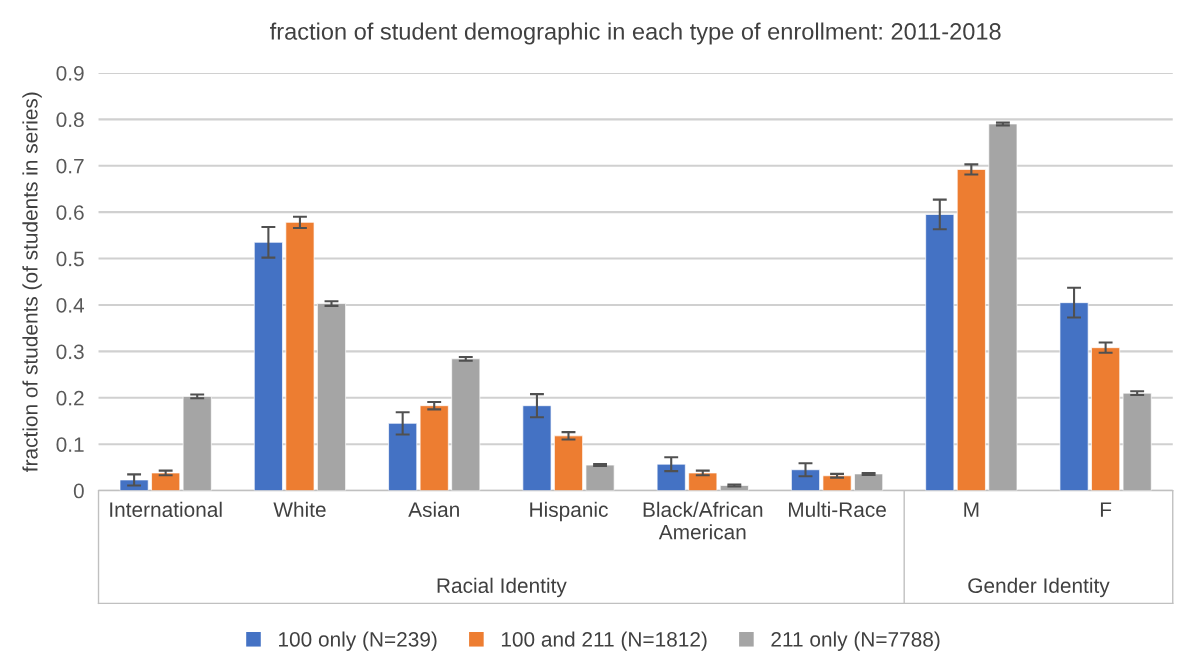 The width and height of the screenshot is (1187, 663). What do you see at coordinates (635, 33) in the screenshot?
I see `chart-title: fraction of student demographic in each type of enrollment: 2011-2018` at bounding box center [635, 33].